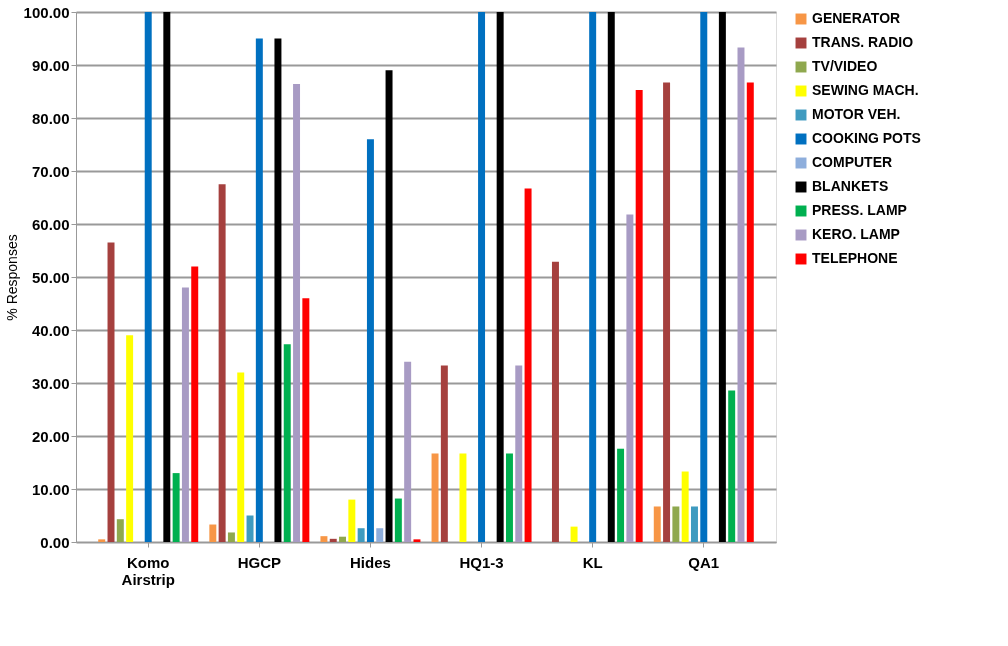 The image size is (1008, 646). I want to click on x-tick-label: HQ1-3, so click(481, 562).